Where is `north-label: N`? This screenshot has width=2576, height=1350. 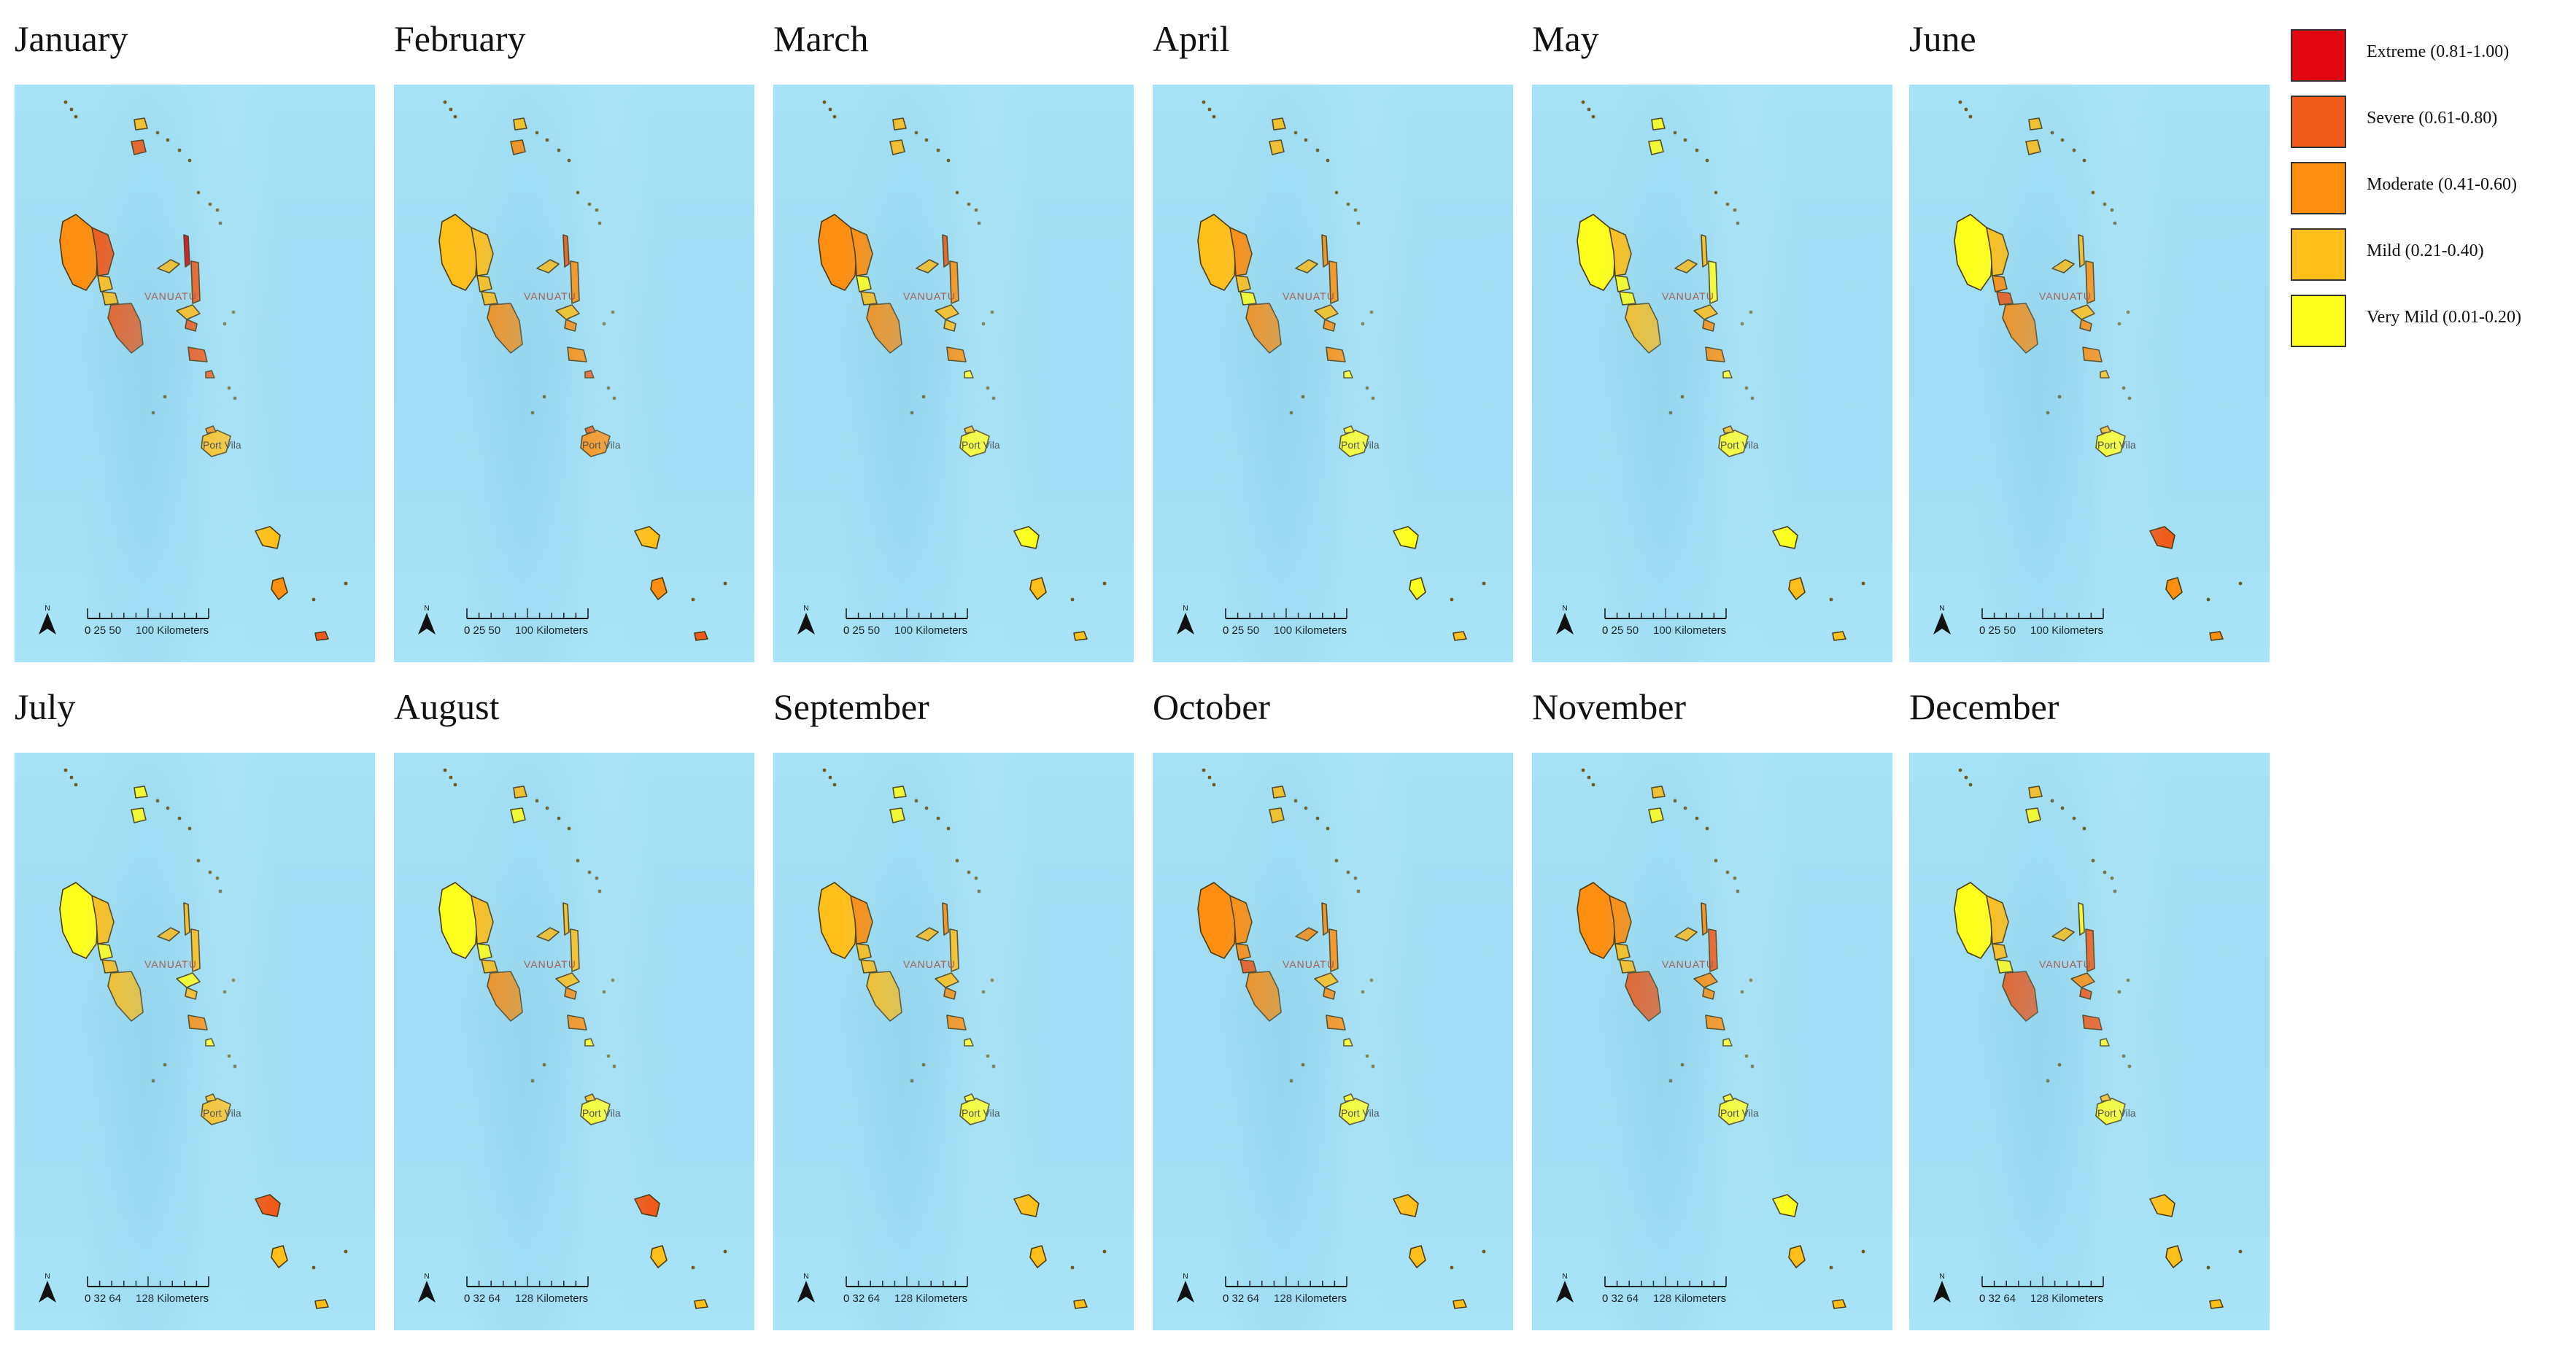 north-label: N is located at coordinates (805, 1277).